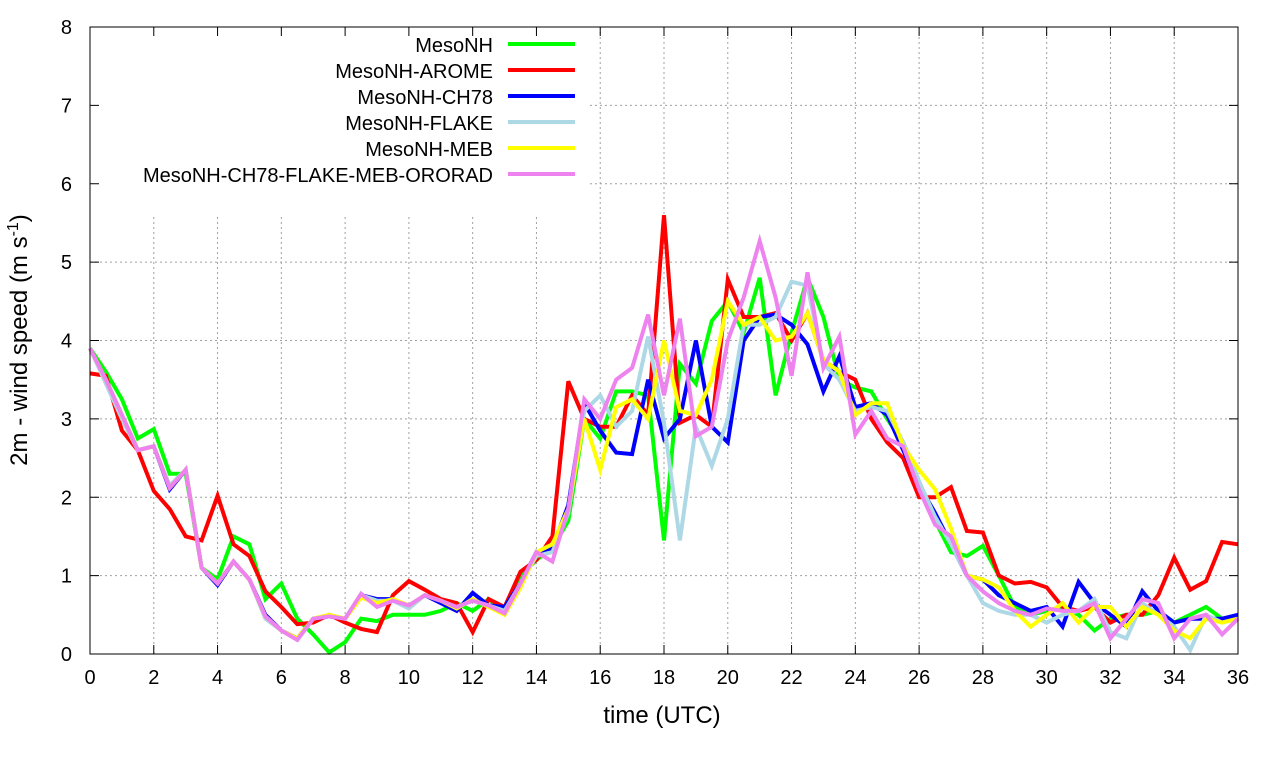 The image size is (1280, 760). Describe the element at coordinates (919, 678) in the screenshot. I see `x-tick-label: 26` at that location.